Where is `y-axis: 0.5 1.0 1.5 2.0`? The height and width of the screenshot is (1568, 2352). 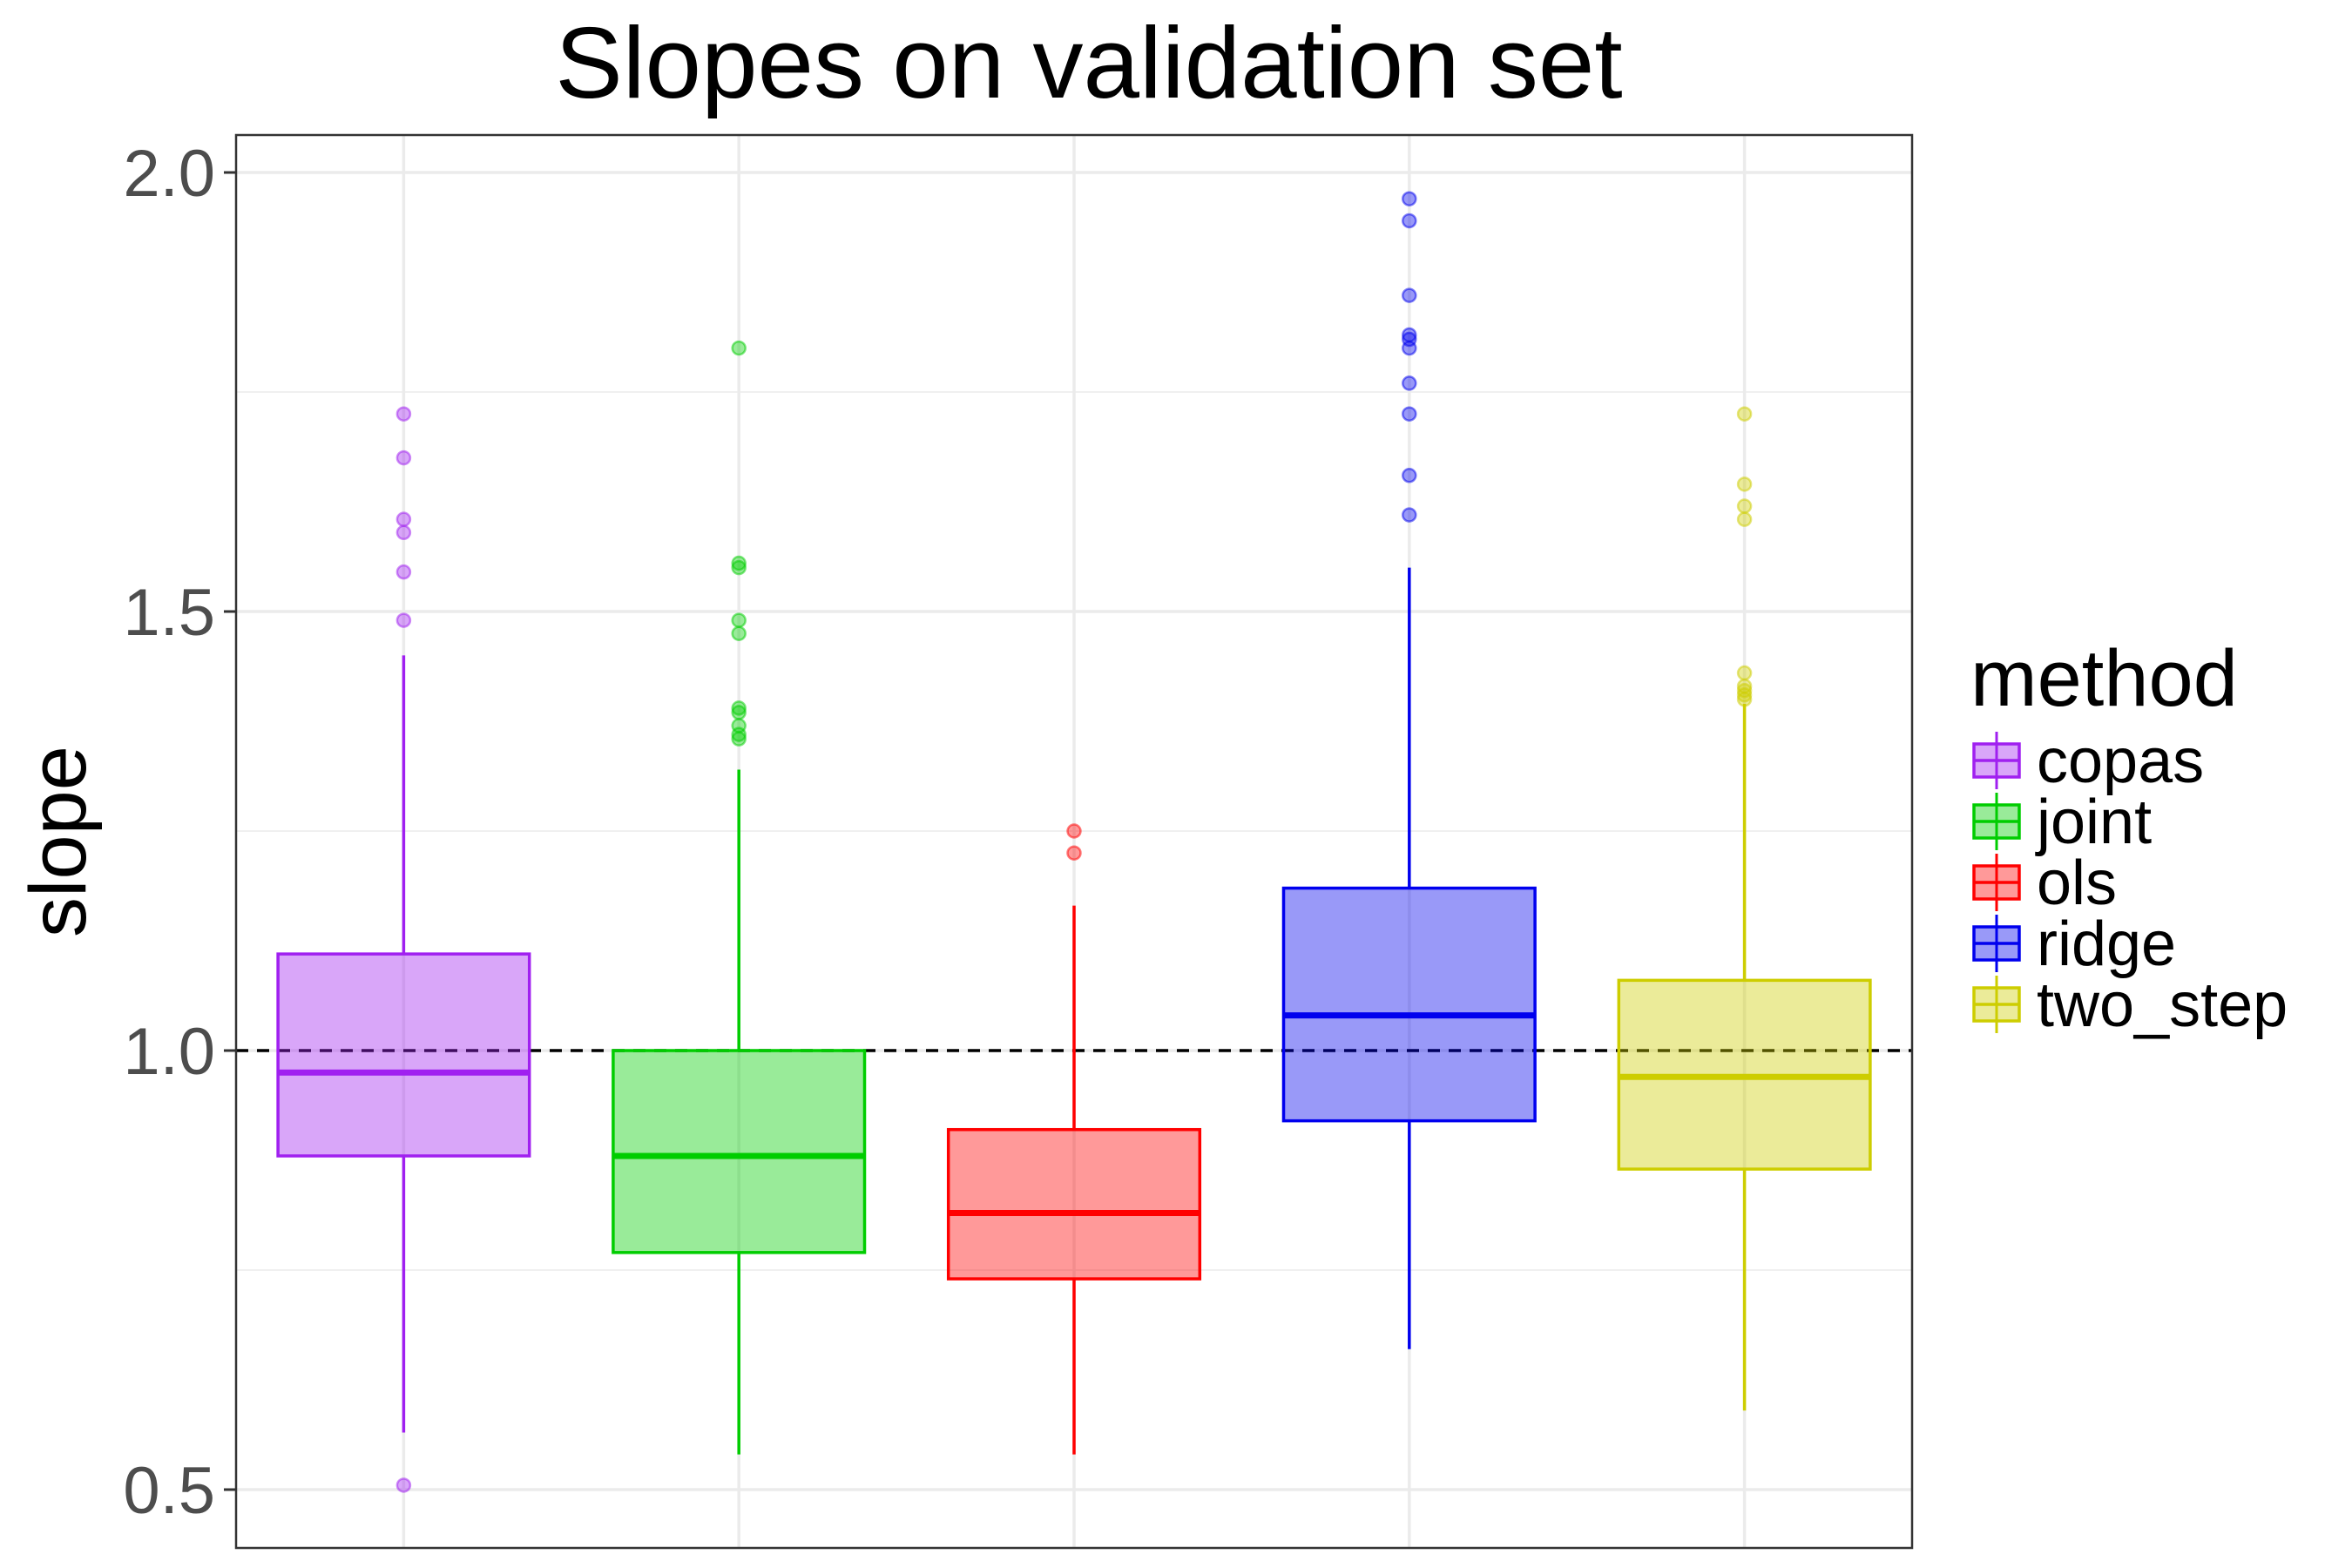 y-axis: 0.5 1.0 1.5 2.0 is located at coordinates (179, 832).